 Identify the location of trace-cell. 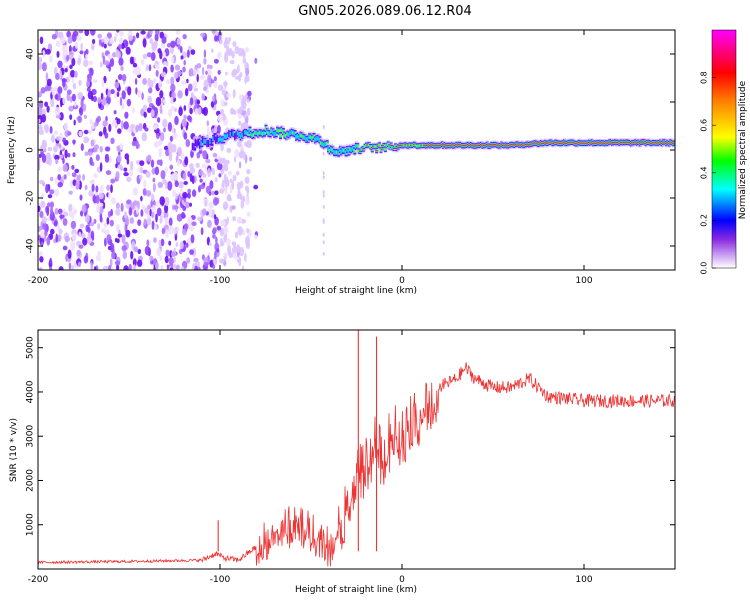
(377, 150).